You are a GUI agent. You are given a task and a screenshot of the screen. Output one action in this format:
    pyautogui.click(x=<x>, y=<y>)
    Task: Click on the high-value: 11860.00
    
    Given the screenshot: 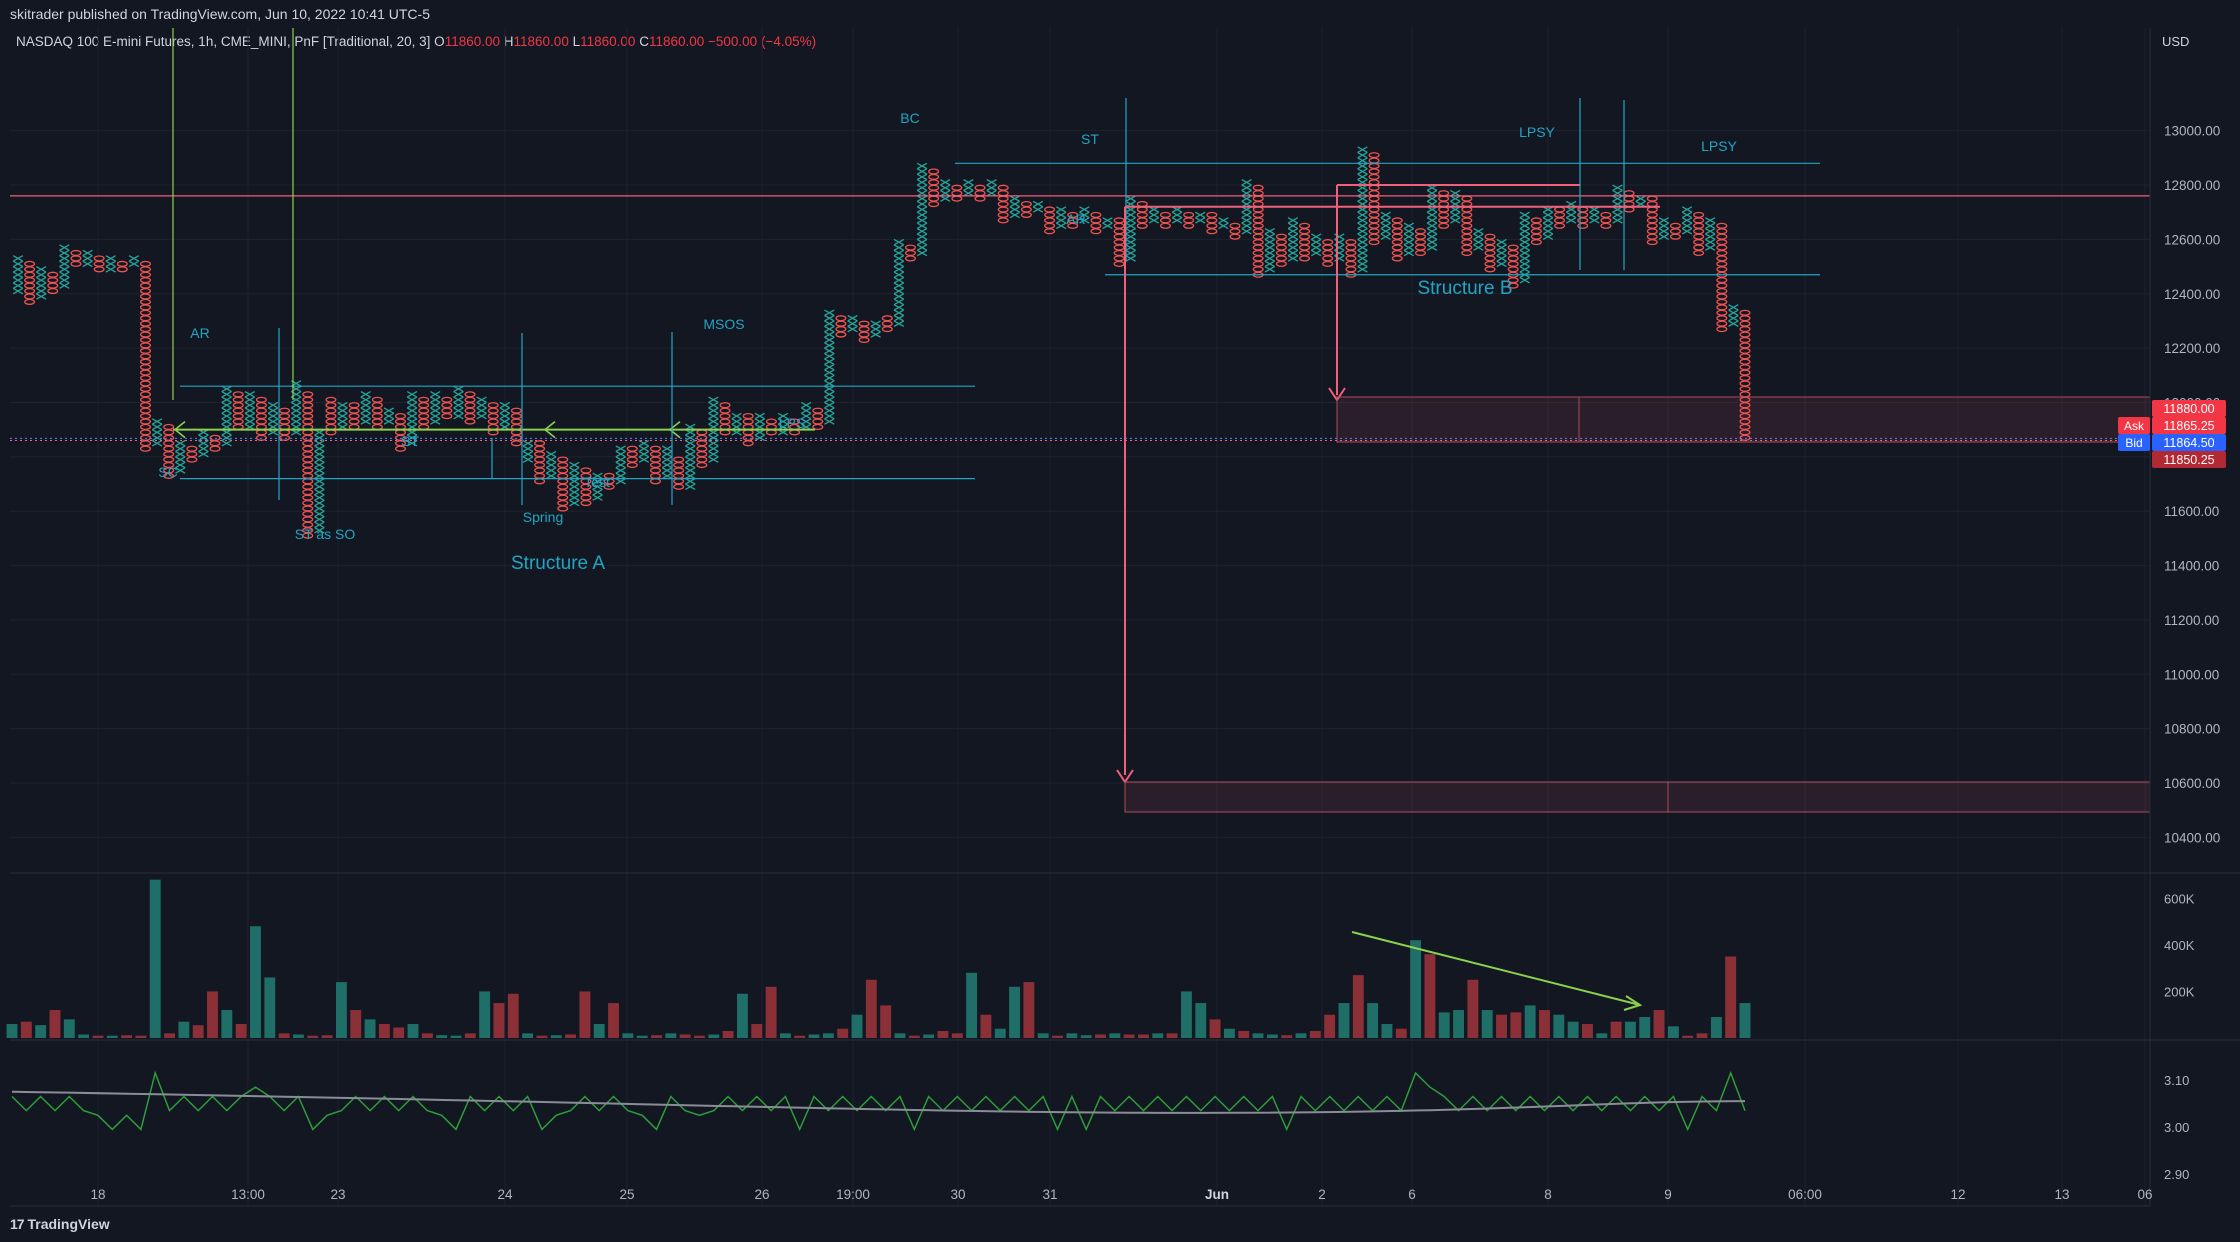 What is the action you would take?
    pyautogui.click(x=541, y=41)
    